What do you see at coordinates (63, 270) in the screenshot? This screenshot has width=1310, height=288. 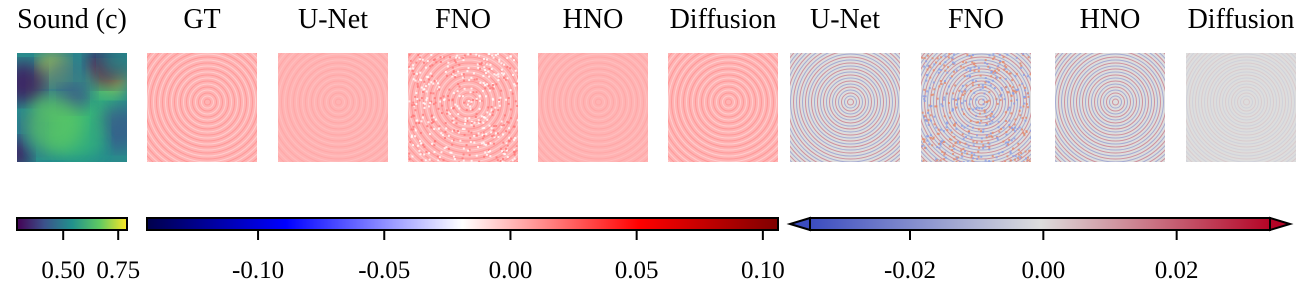 I see `tick-label: 0.50` at bounding box center [63, 270].